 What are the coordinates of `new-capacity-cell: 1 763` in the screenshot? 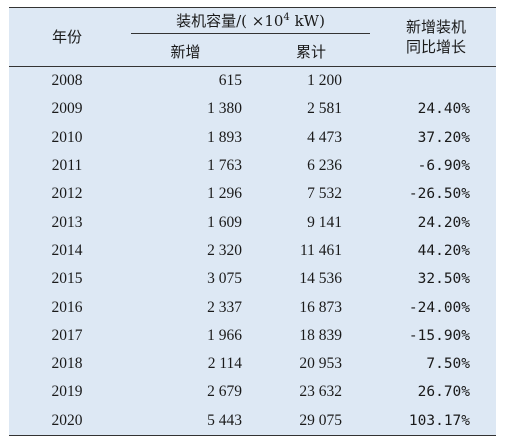 It's located at (224, 166).